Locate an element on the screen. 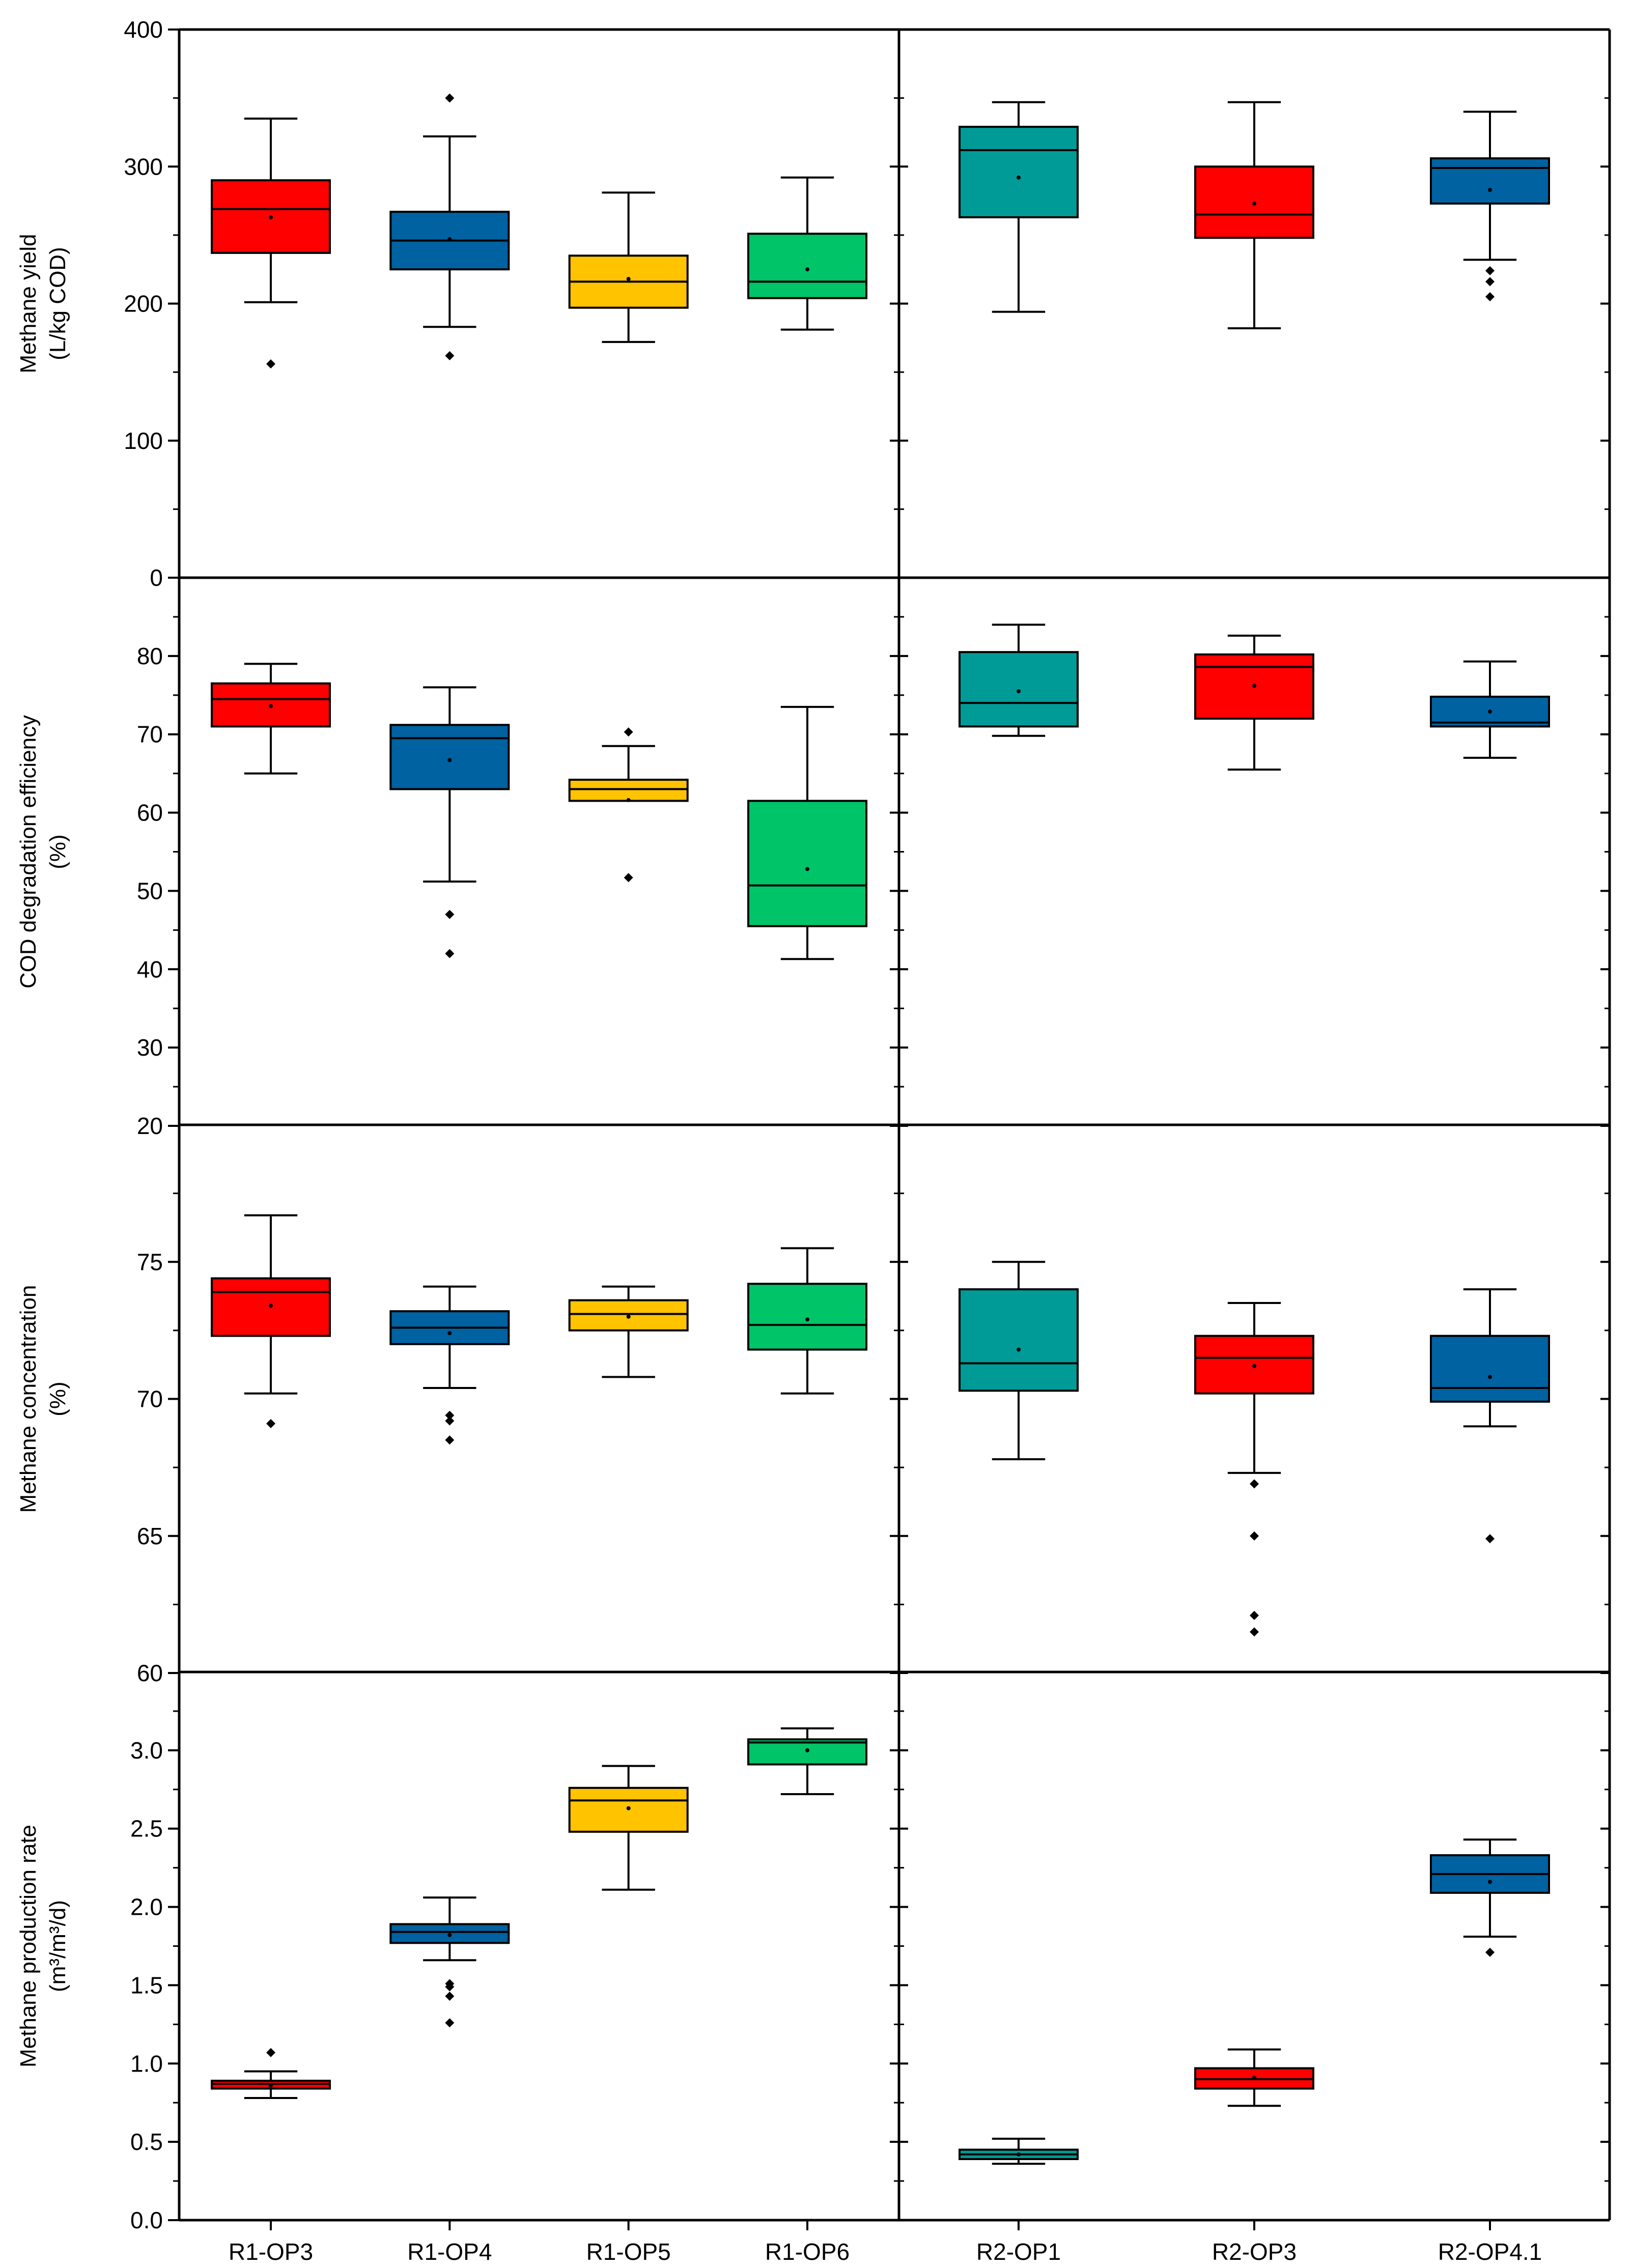 This screenshot has width=1633, height=2268. y-axis-label: Methane production rate (m³/m³/d) is located at coordinates (43, 1946).